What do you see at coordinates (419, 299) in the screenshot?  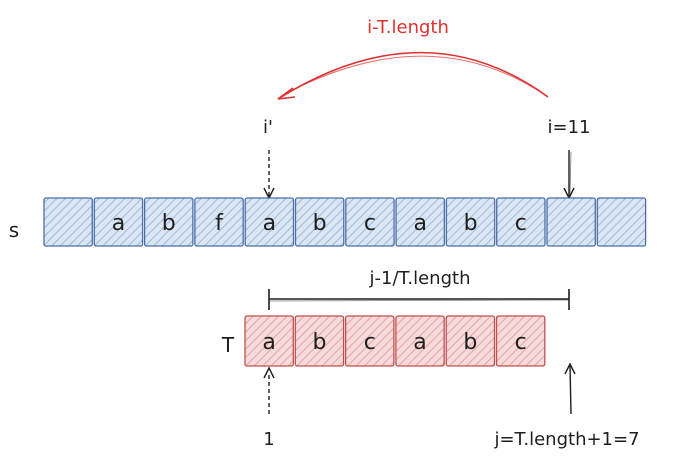 I see `span-line` at bounding box center [419, 299].